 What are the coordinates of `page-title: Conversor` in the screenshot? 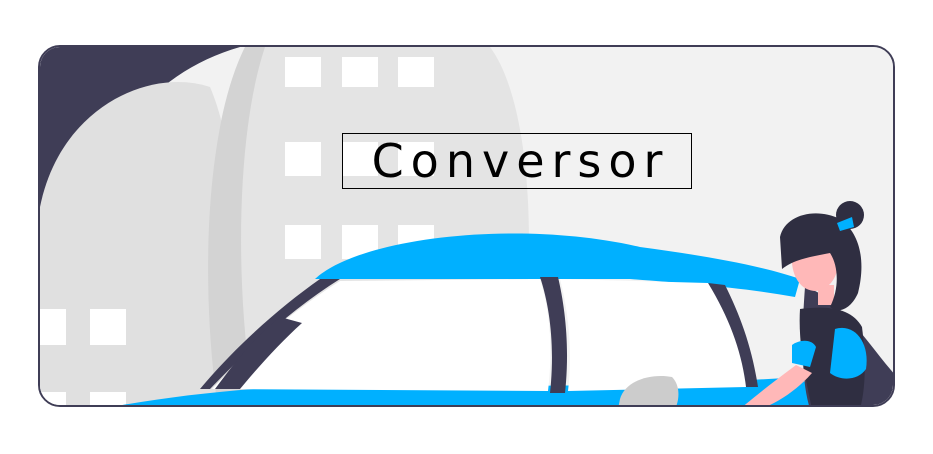 It's located at (520, 161).